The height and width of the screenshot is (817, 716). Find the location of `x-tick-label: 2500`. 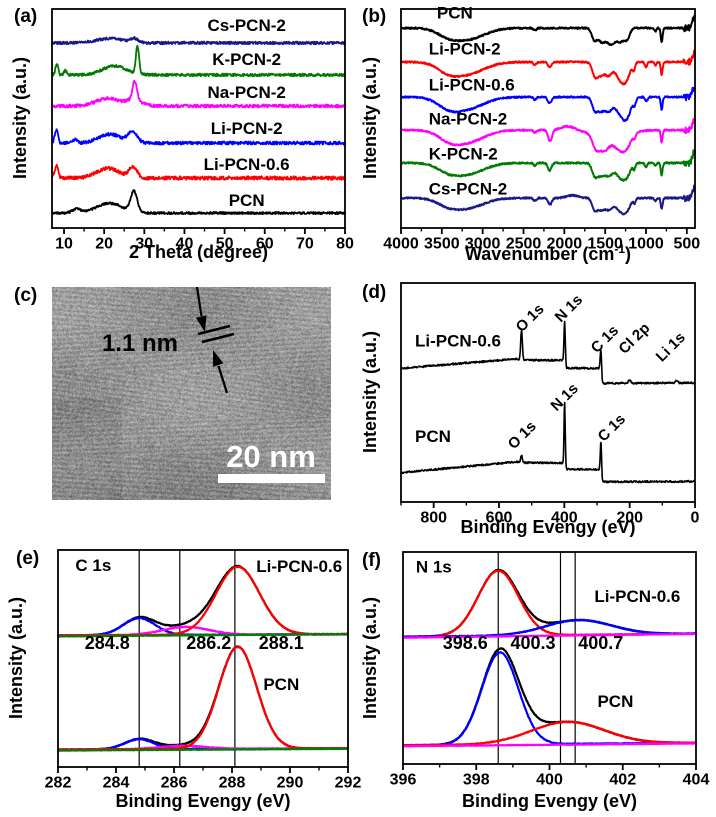

x-tick-label: 2500 is located at coordinates (524, 243).